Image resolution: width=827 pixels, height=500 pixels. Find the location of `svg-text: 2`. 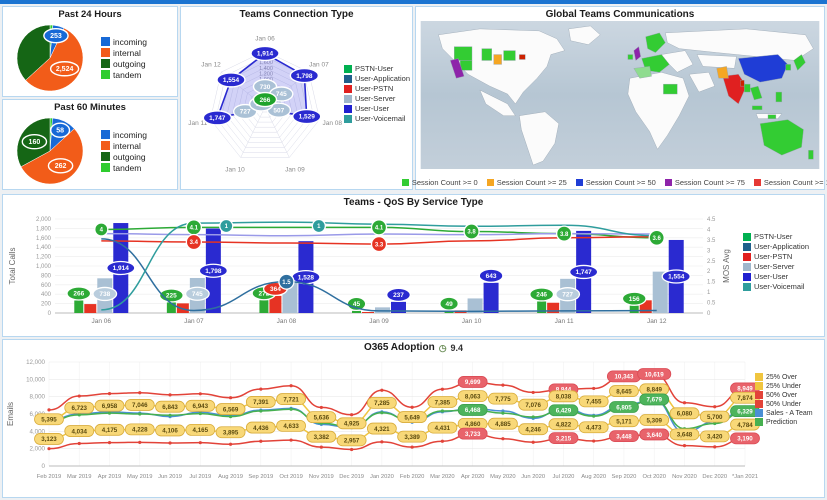

svg-text: 2 is located at coordinates (709, 272).